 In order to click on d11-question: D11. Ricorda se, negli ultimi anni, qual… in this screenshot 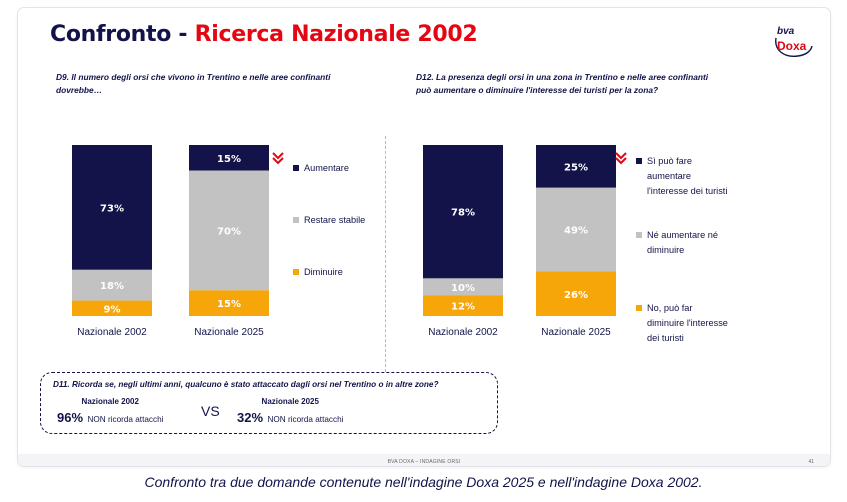, I will do `click(246, 384)`.